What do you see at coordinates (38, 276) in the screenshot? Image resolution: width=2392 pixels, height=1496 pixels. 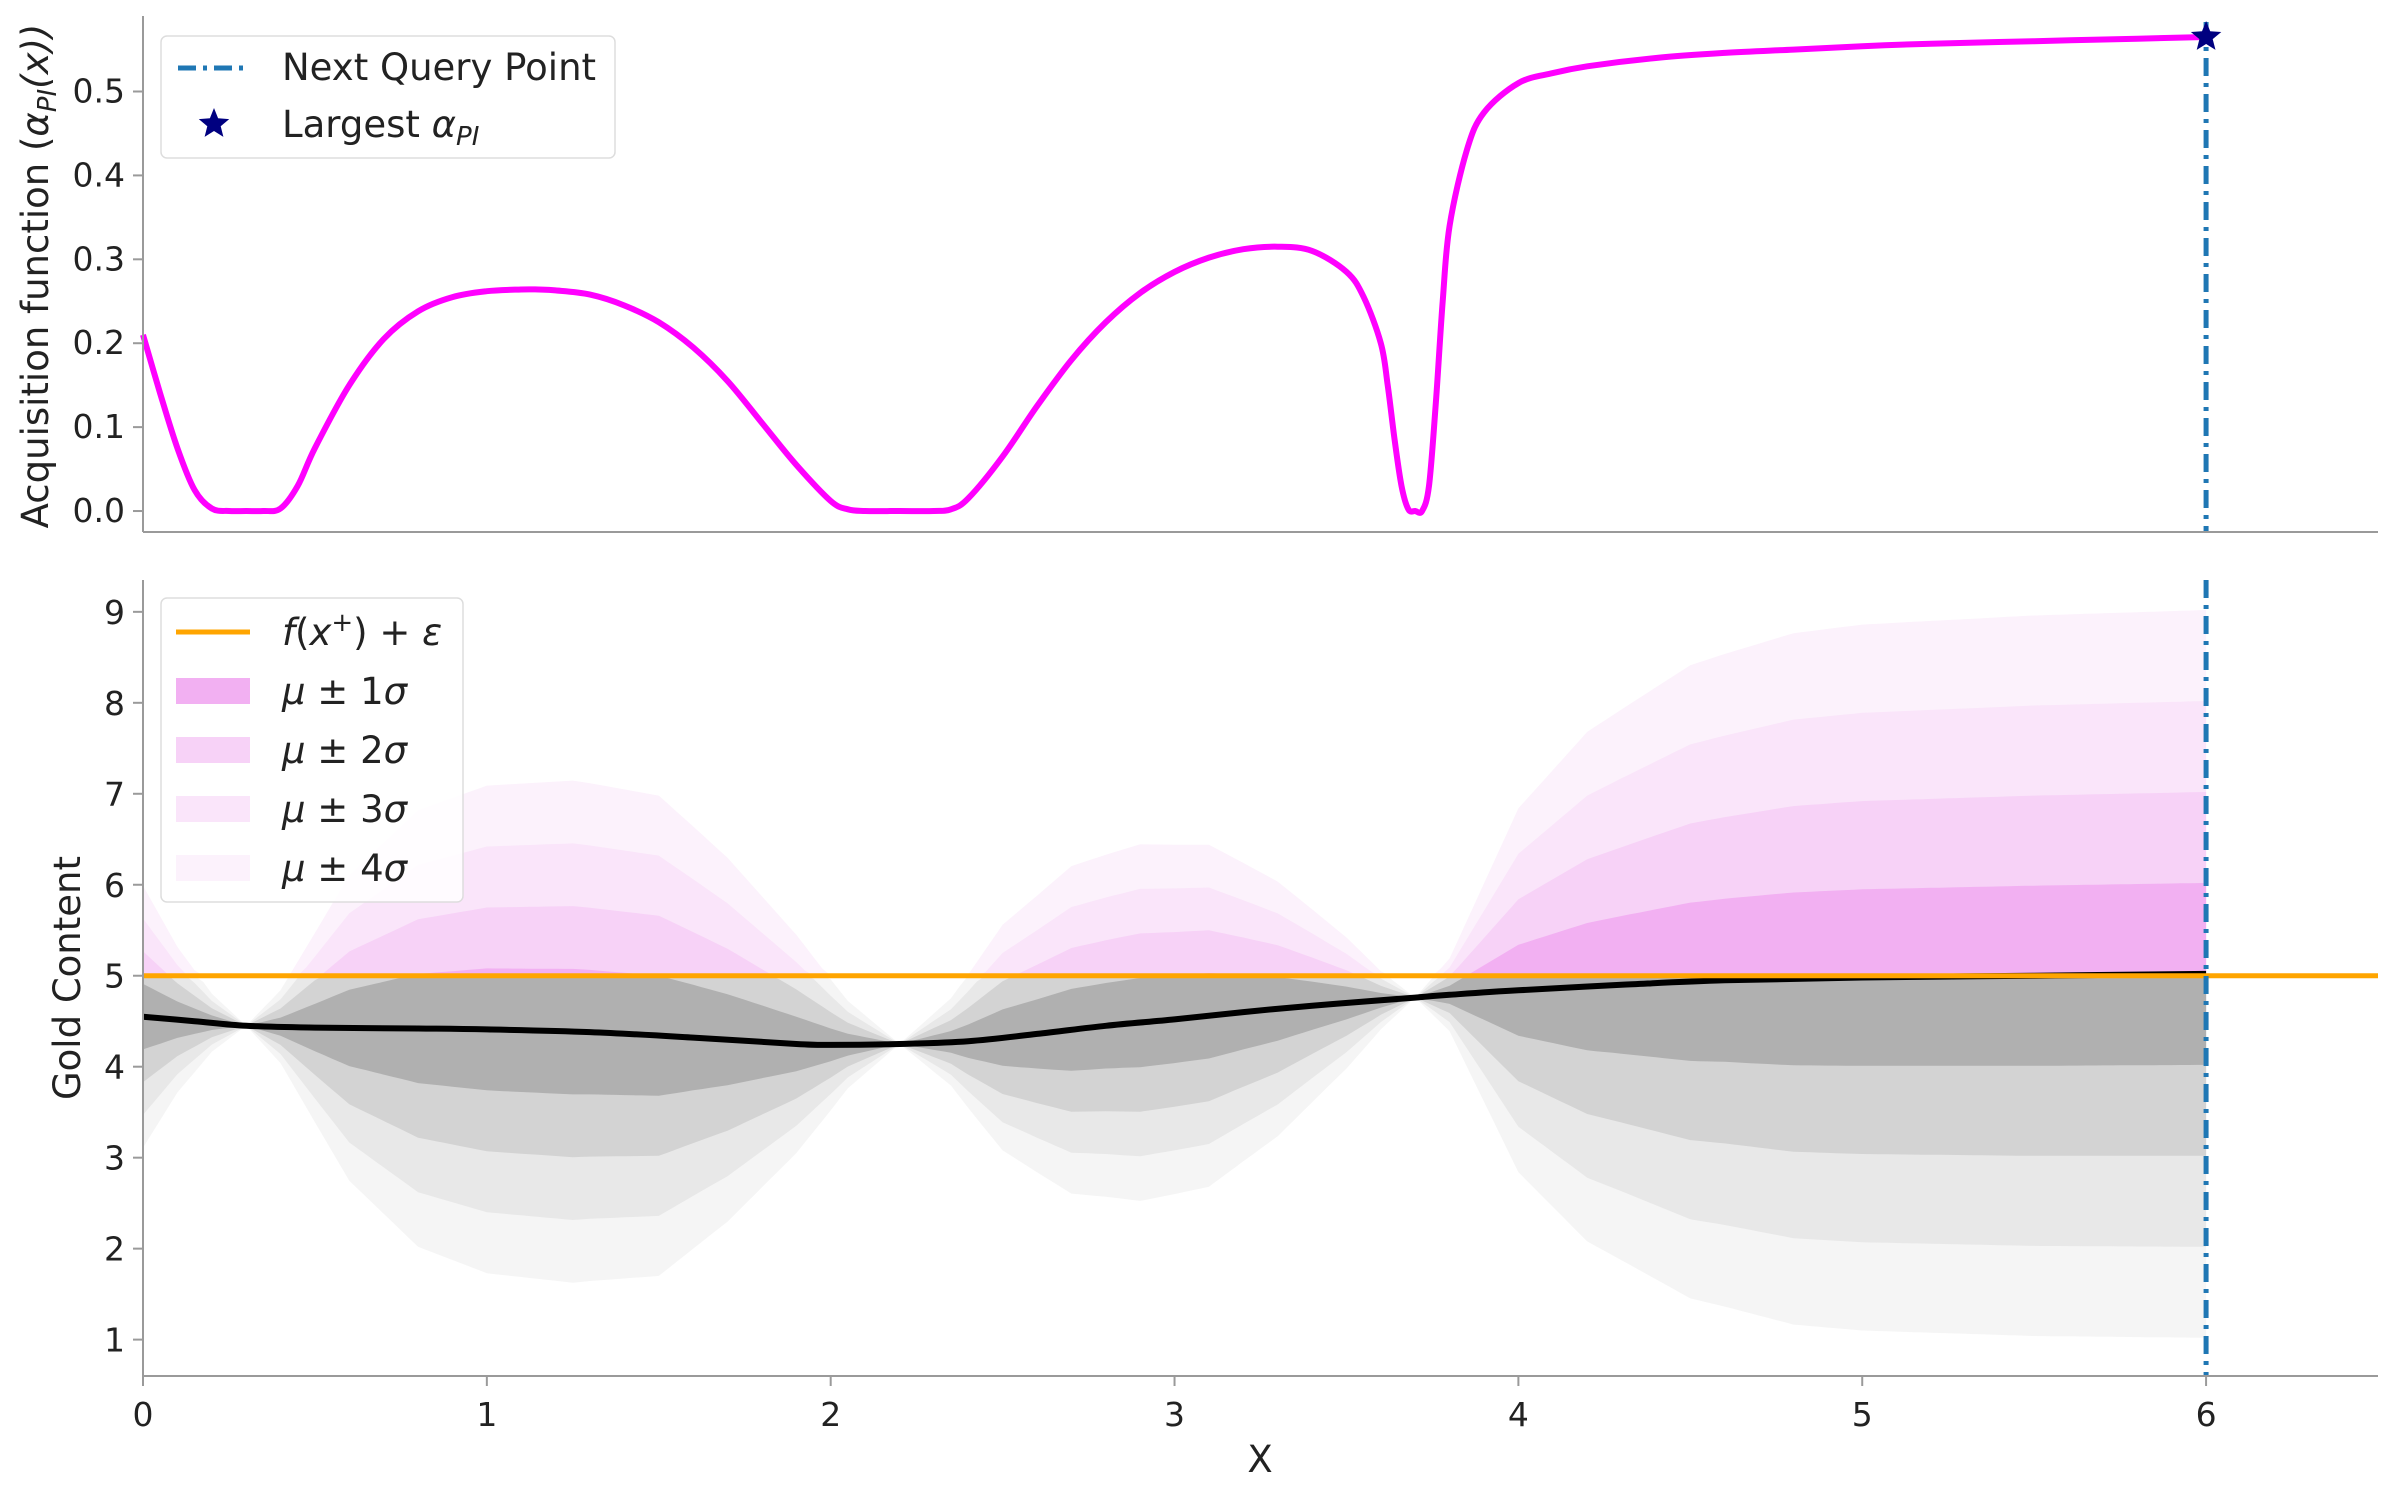 I see `acquisition-y-axis-label: Acquisition function (αPI(x))` at bounding box center [38, 276].